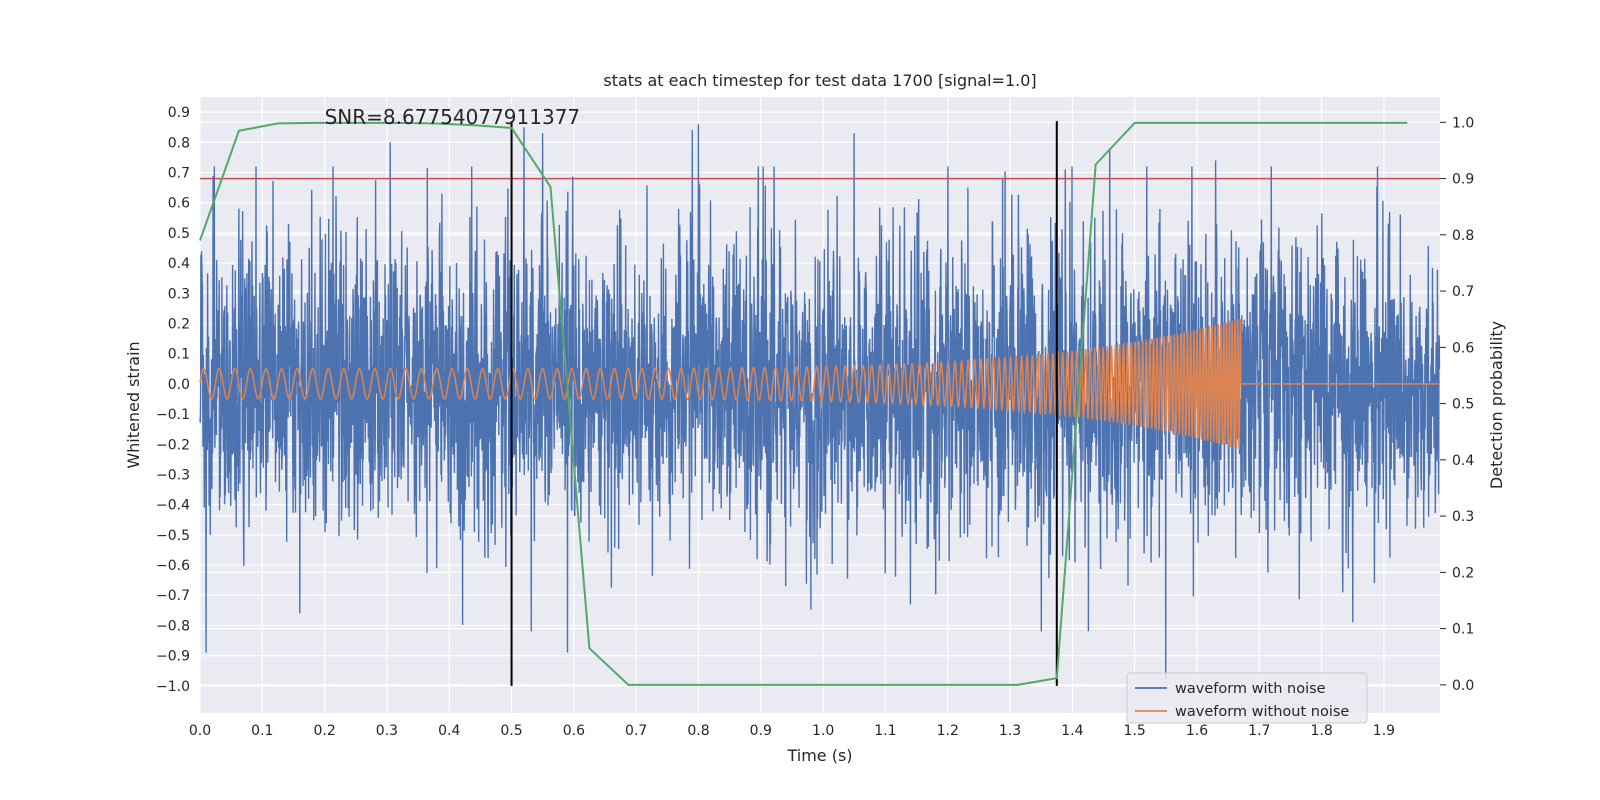  Describe the element at coordinates (179, 143) in the screenshot. I see `y-tick-label: 0.8` at that location.